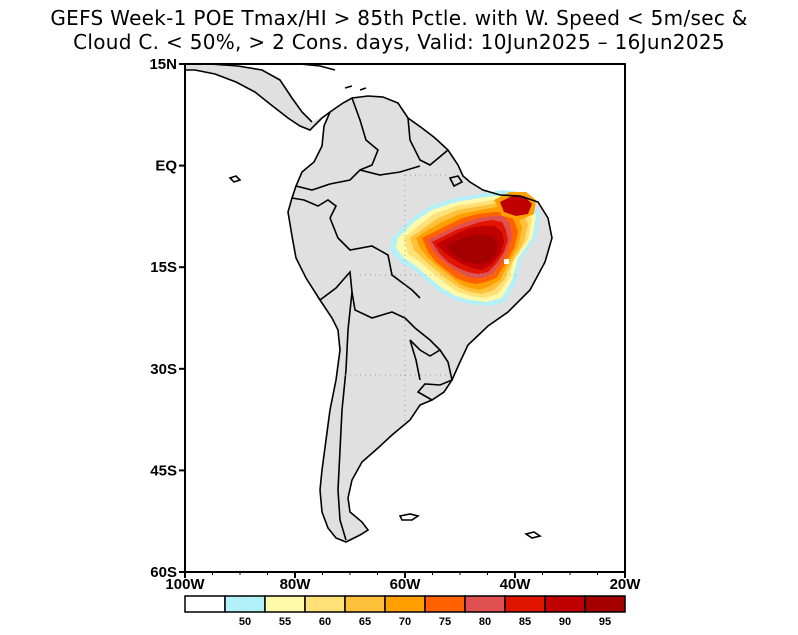 The height and width of the screenshot is (635, 798). Describe the element at coordinates (605, 622) in the screenshot. I see `colorbar-label: 95` at that location.